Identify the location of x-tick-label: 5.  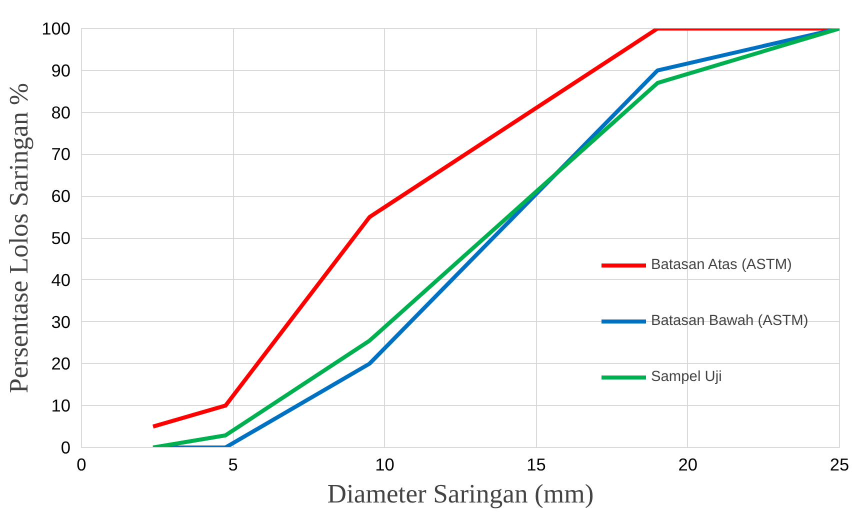
(233, 464).